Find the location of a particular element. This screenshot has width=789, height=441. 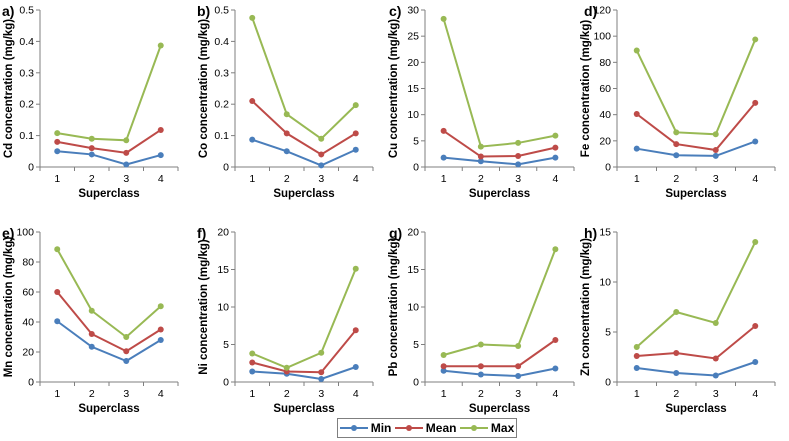

panel-letter: h) is located at coordinates (590, 233).